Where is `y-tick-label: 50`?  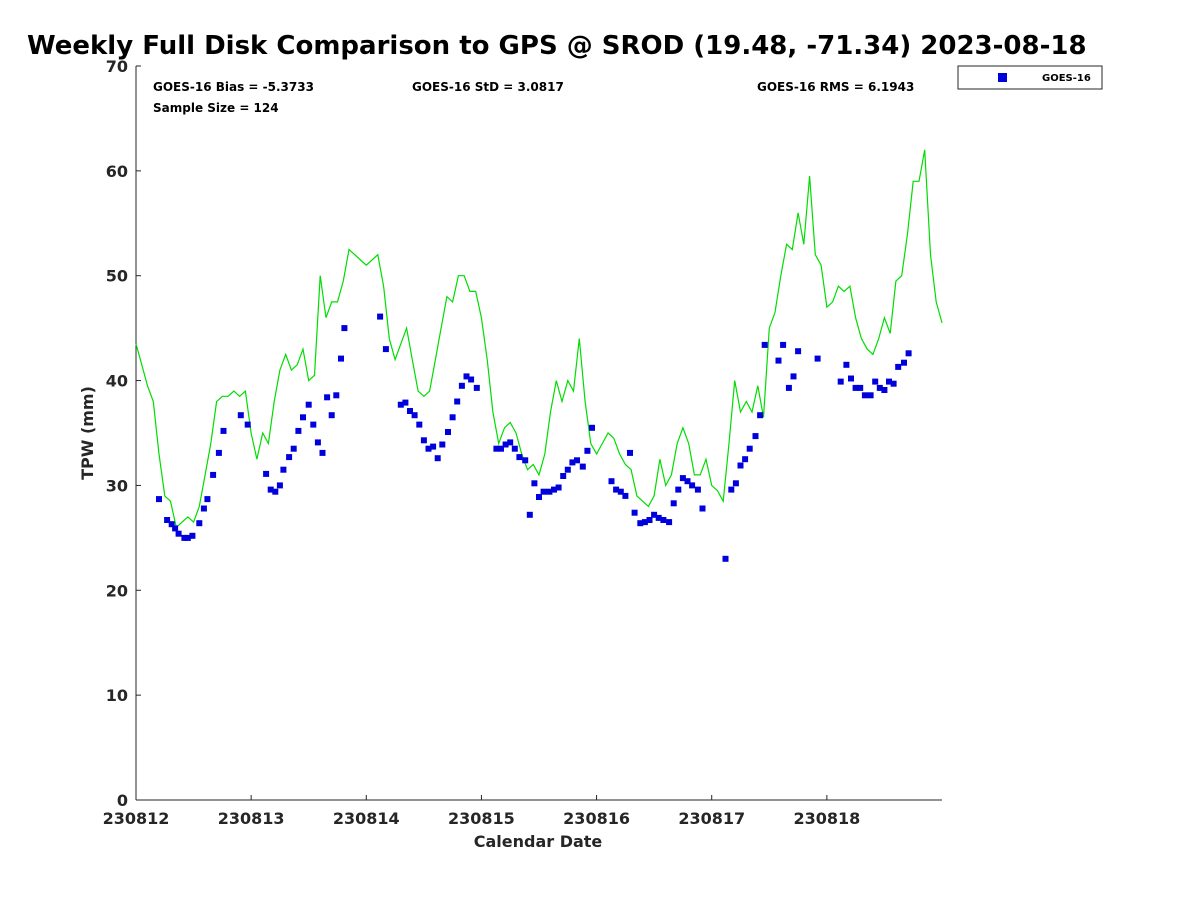
y-tick-label: 50 is located at coordinates (117, 276).